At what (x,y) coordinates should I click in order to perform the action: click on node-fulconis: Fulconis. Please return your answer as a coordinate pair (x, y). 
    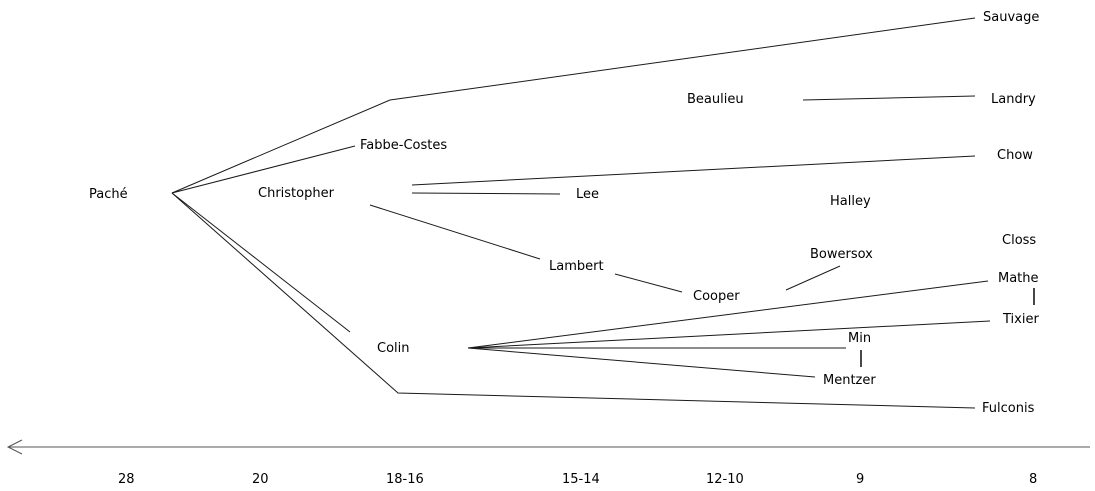
    Looking at the image, I should click on (1008, 408).